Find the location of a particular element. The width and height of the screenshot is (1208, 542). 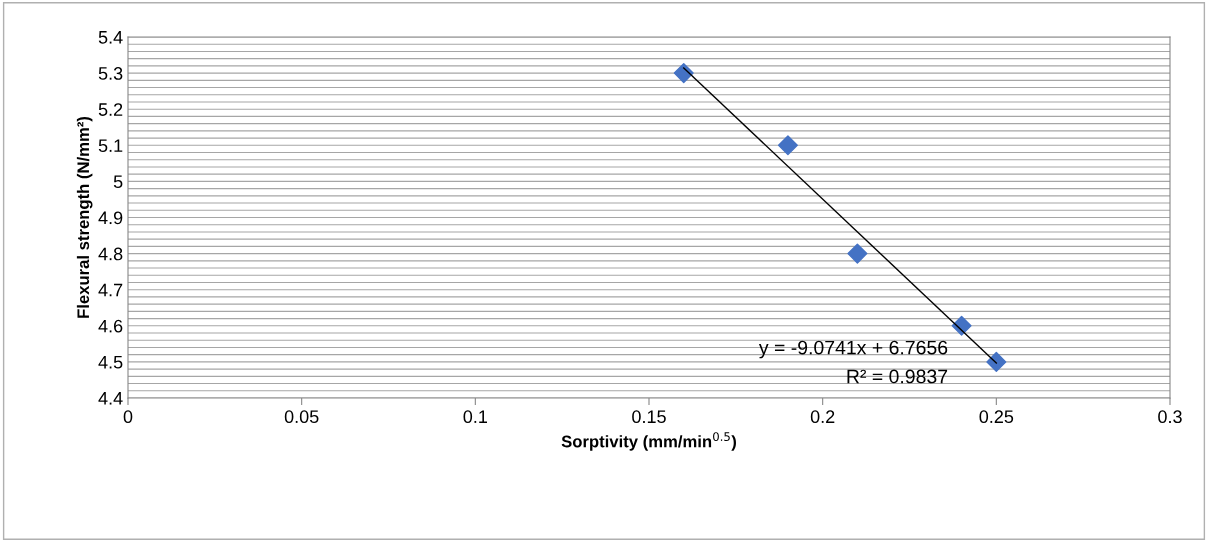

y-tick-label: 4.7 is located at coordinates (110, 290).